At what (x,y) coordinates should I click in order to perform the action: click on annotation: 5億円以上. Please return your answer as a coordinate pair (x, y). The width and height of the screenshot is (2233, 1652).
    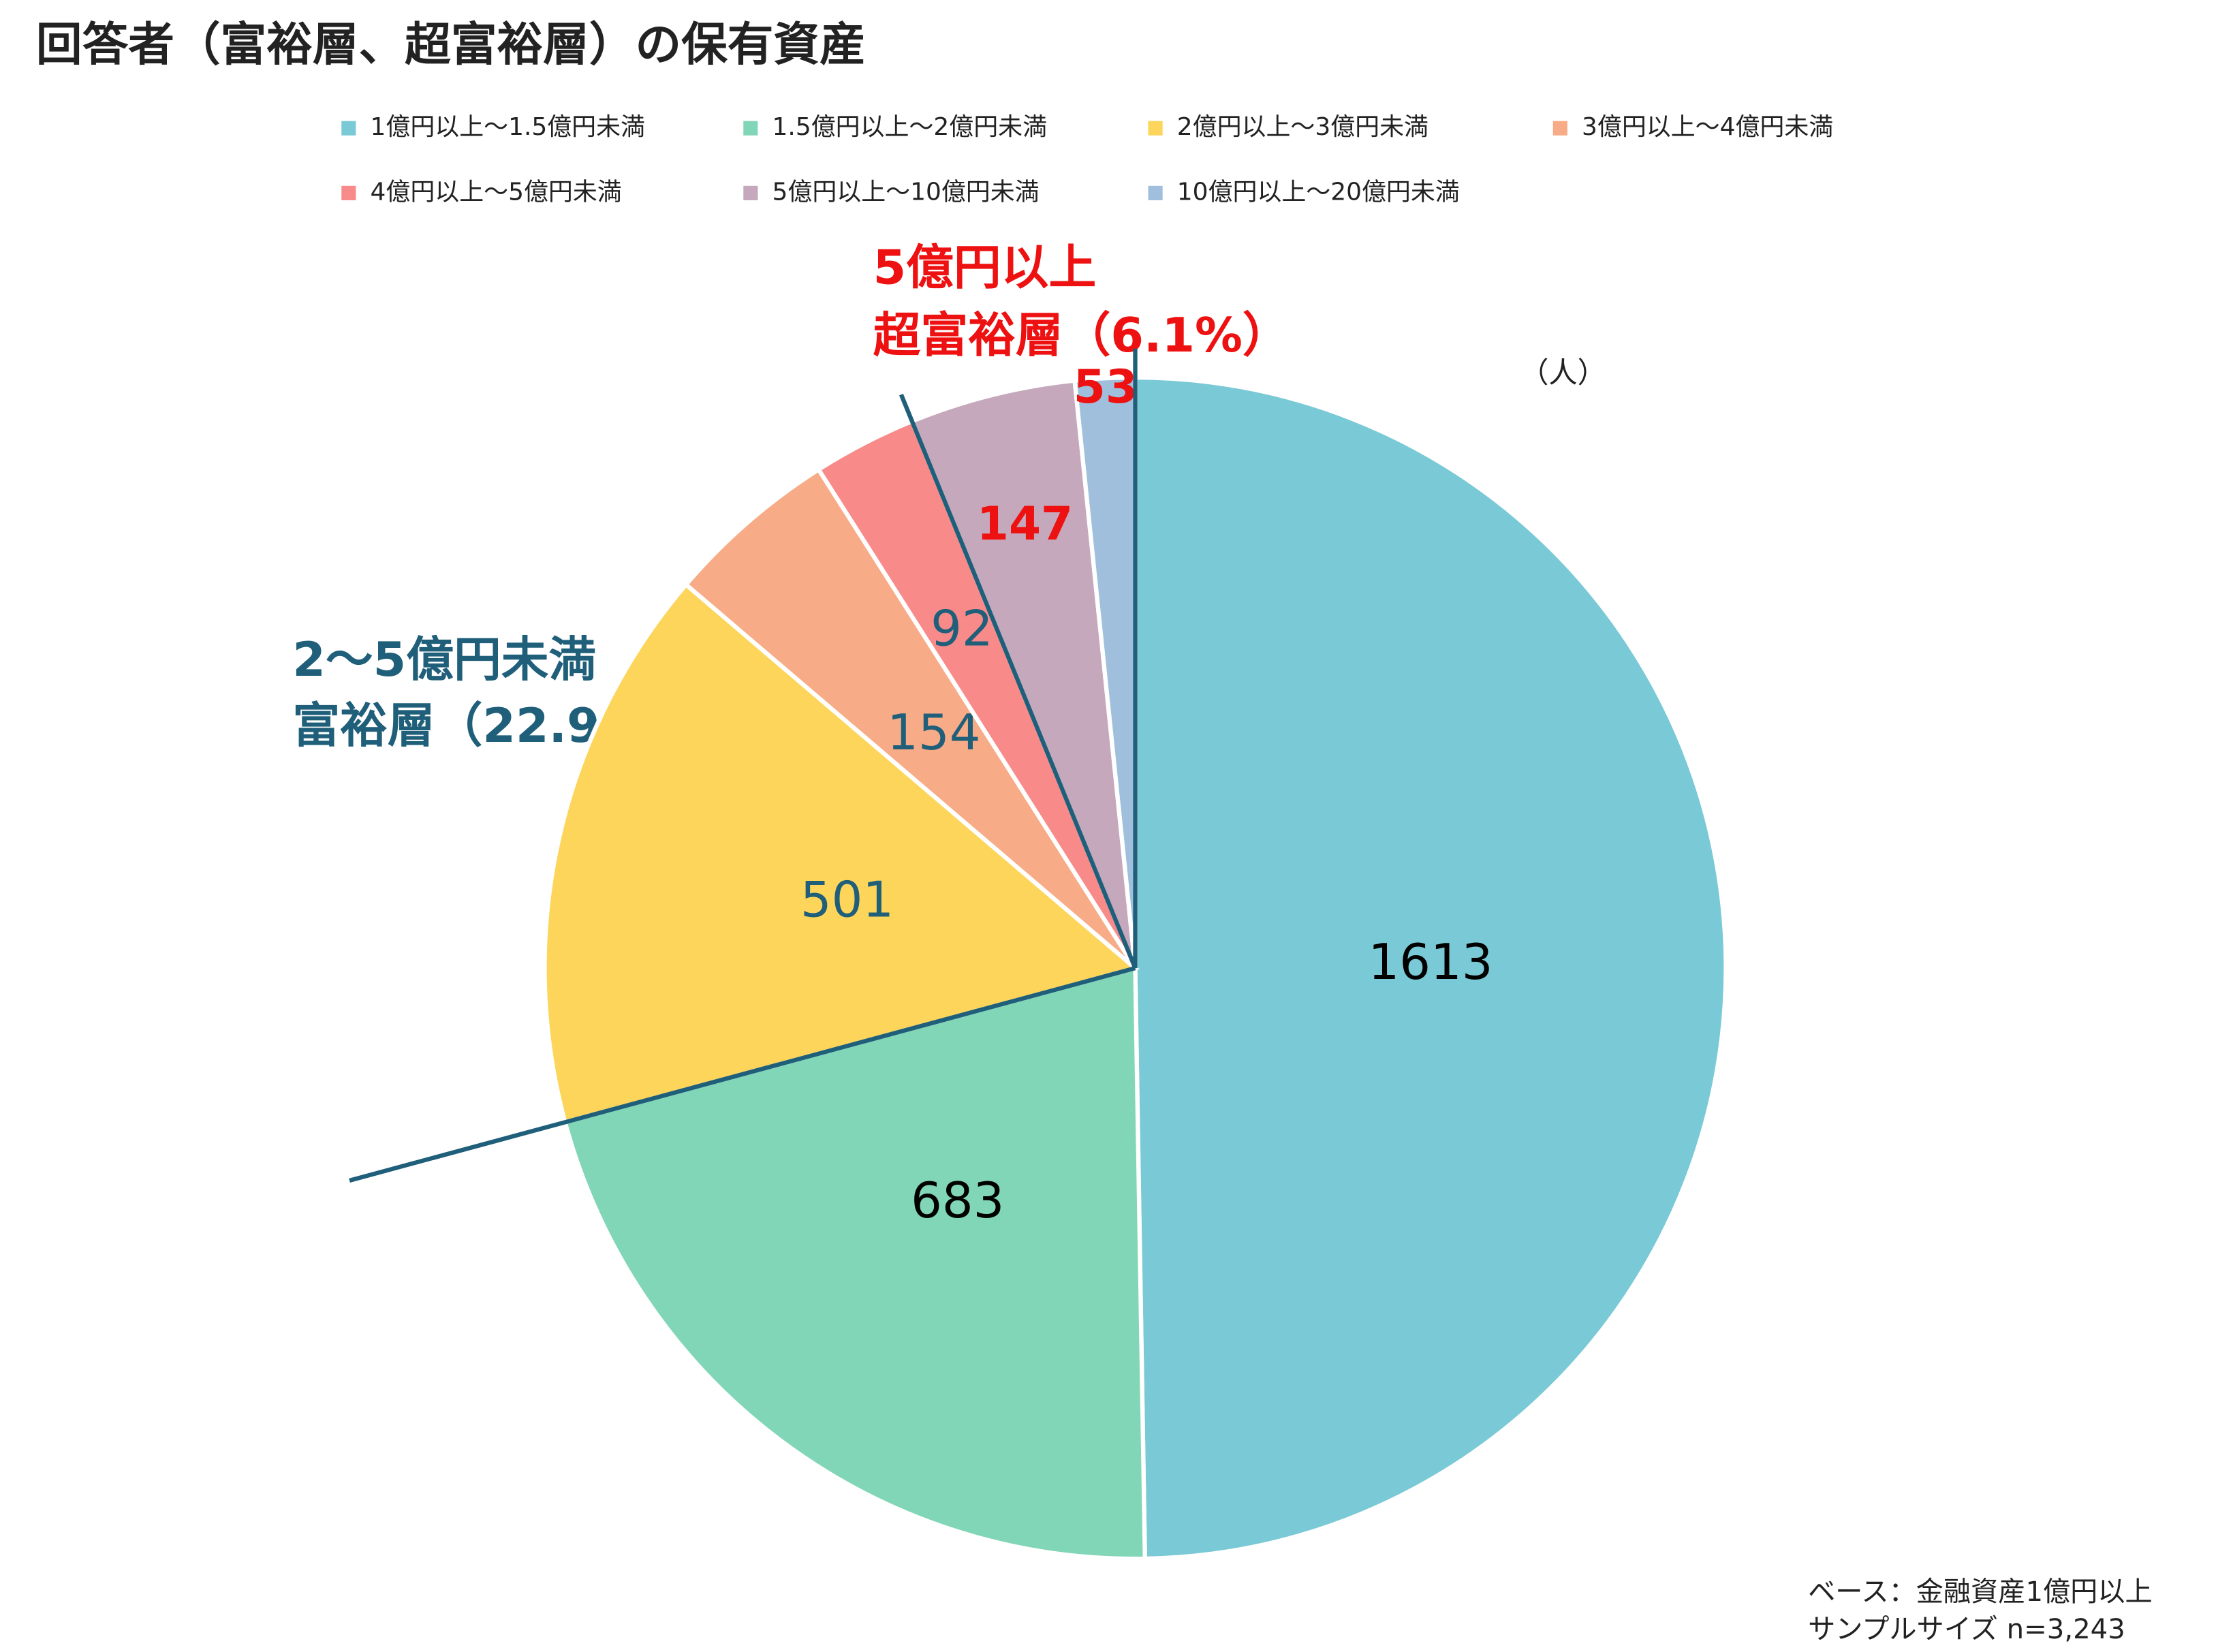
    Looking at the image, I should click on (985, 268).